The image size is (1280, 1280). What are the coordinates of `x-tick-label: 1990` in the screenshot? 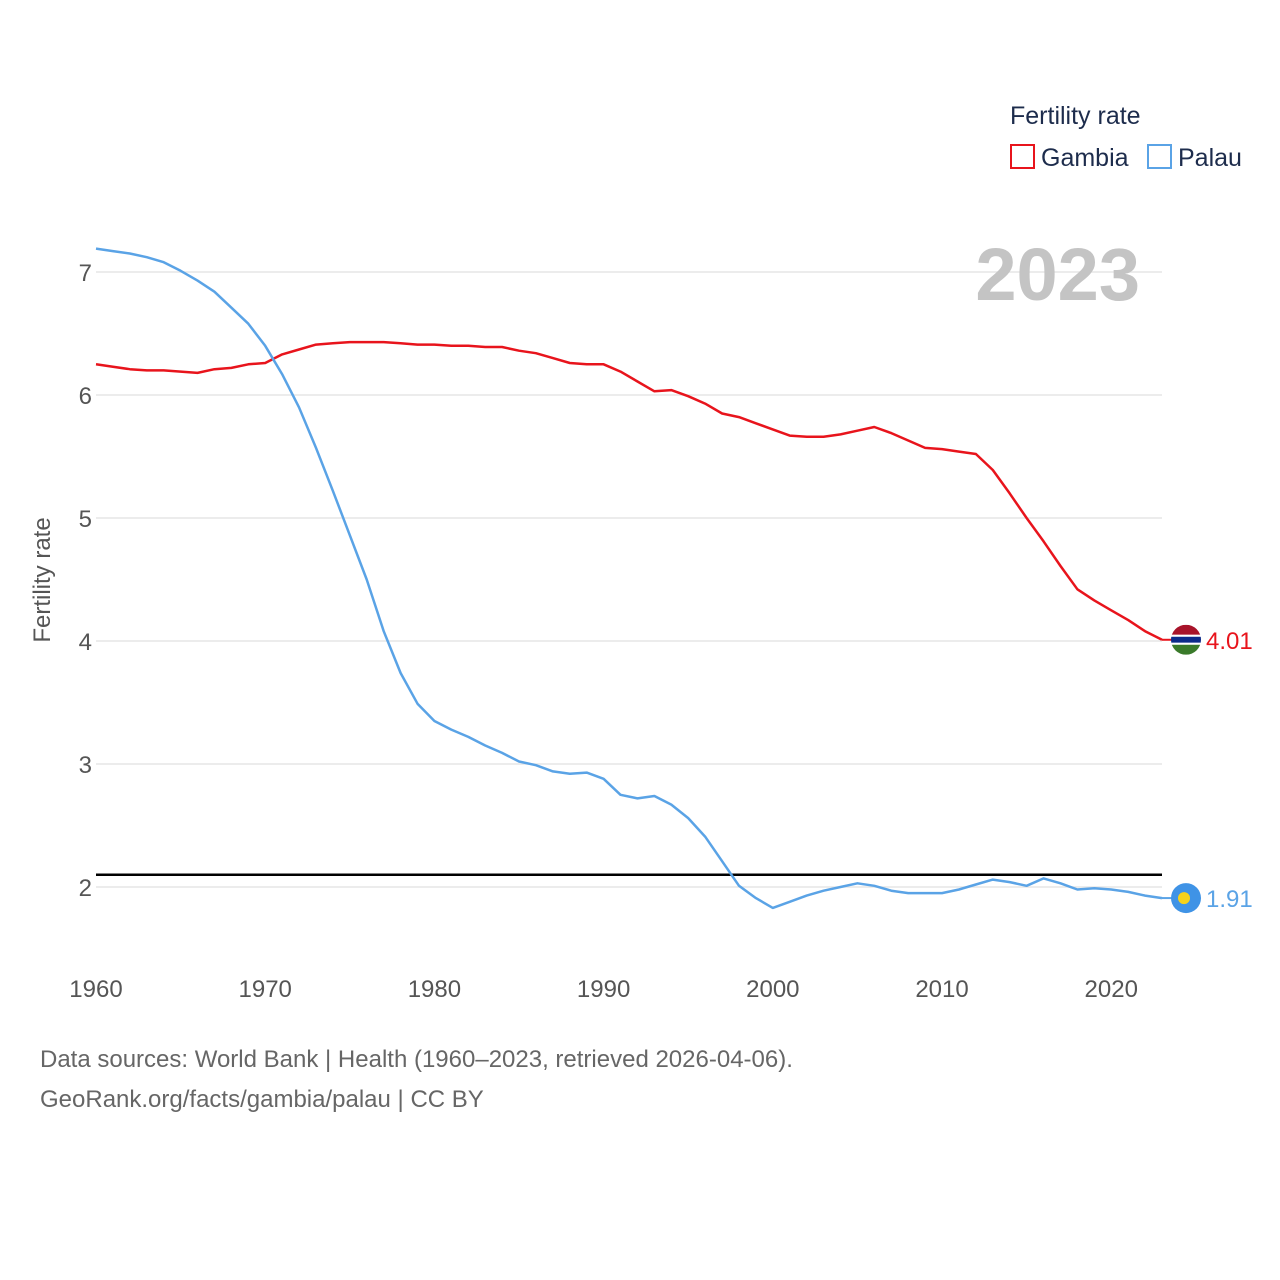 It's located at (603, 989).